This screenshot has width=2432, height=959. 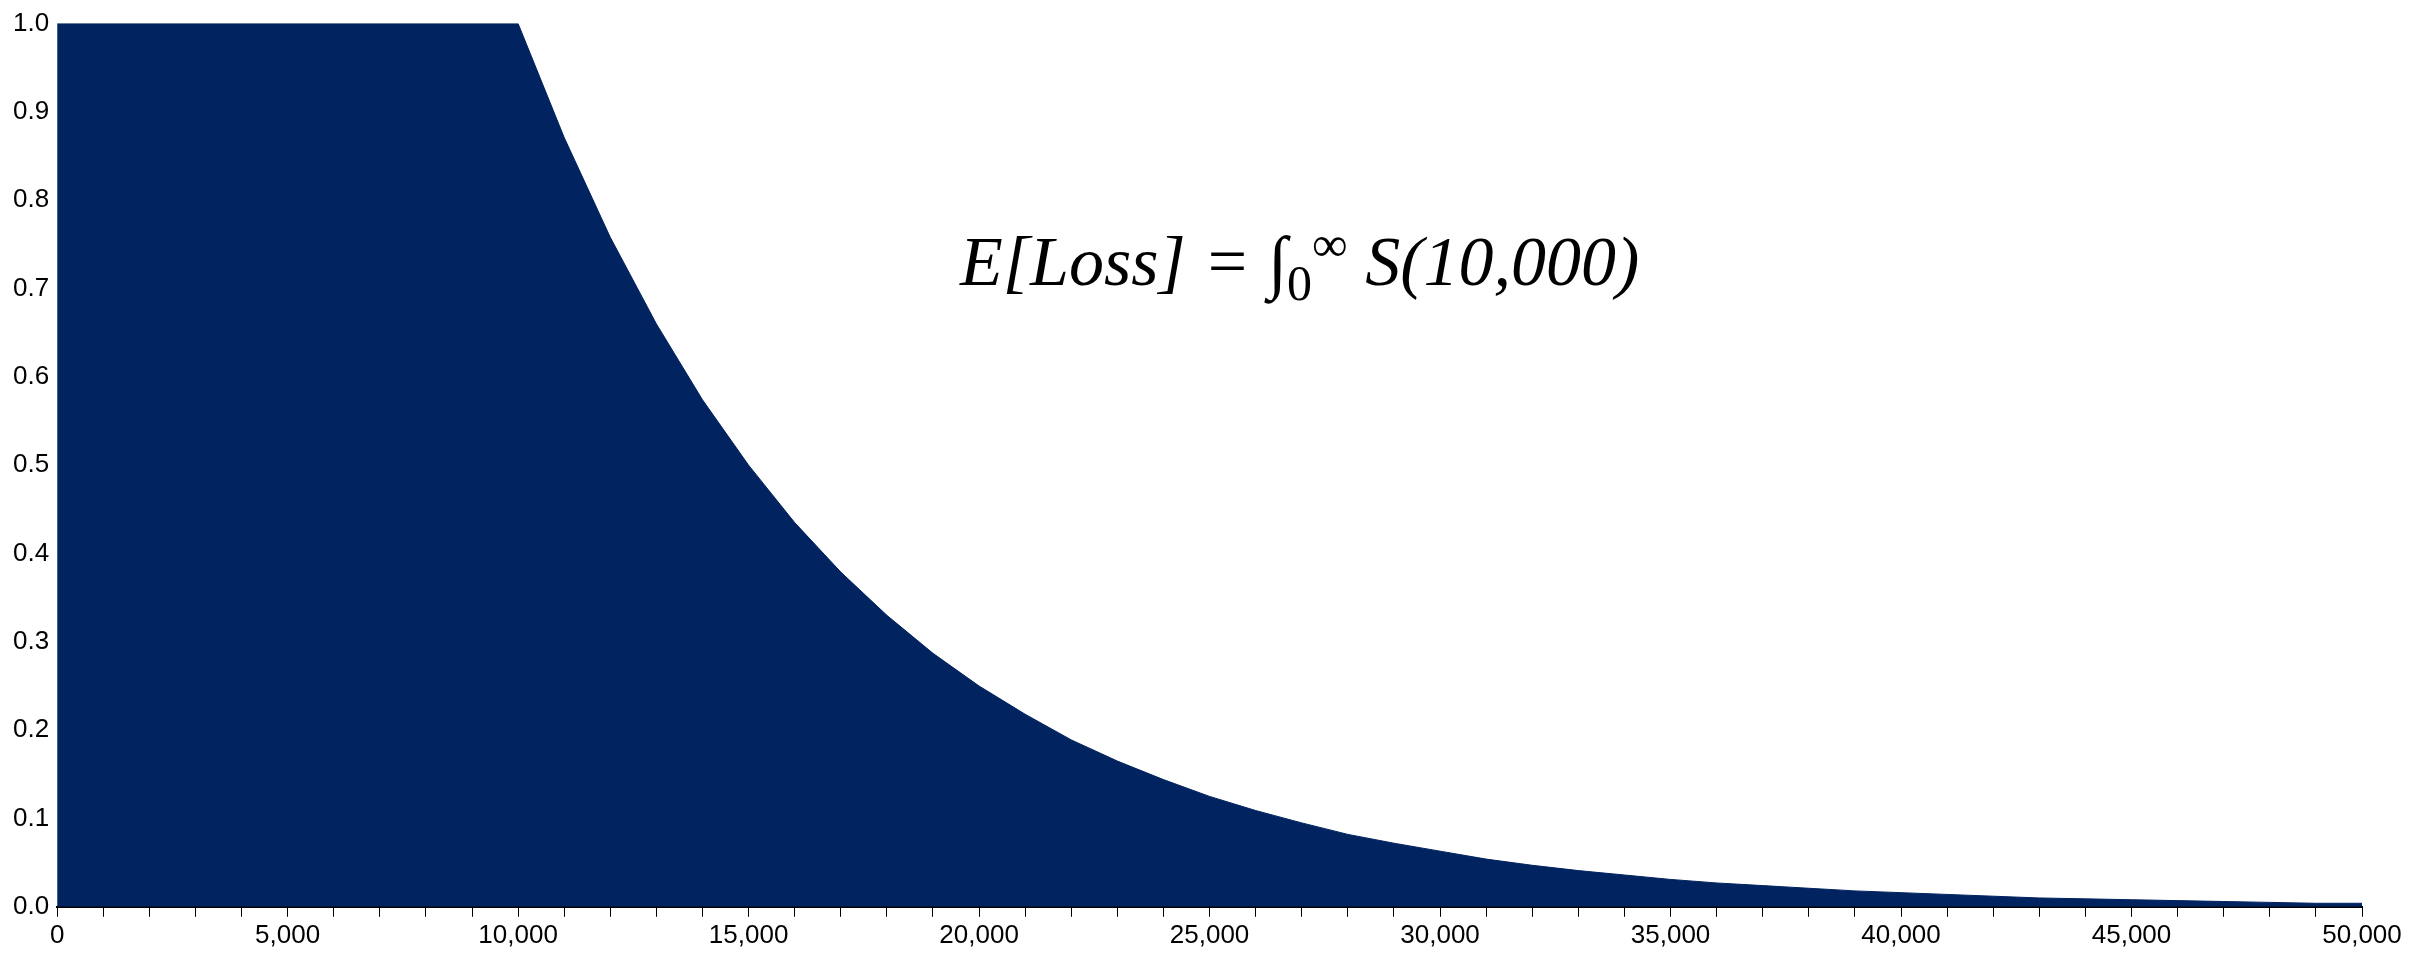 What do you see at coordinates (1440, 933) in the screenshot?
I see `x-tick-label: 30,000` at bounding box center [1440, 933].